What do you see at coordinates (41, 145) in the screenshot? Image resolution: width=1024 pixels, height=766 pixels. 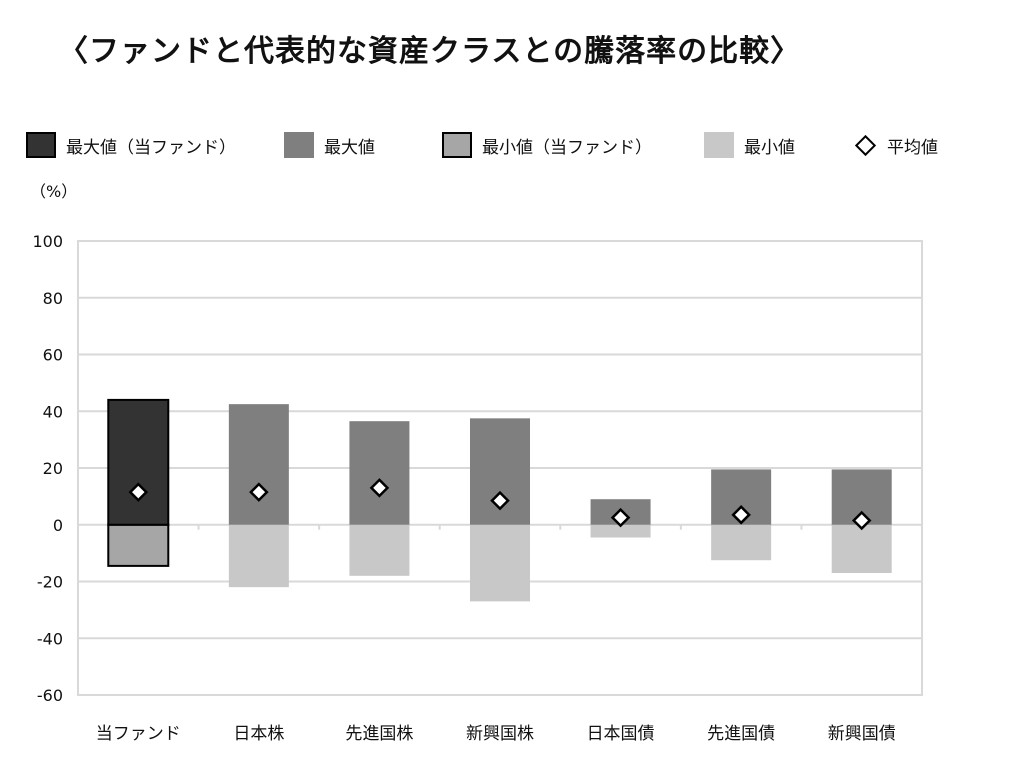 I see `legend-swatch-fund-max` at bounding box center [41, 145].